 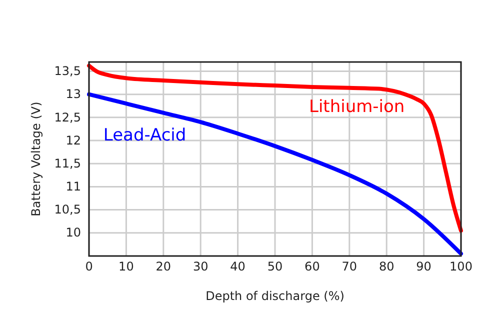 I want to click on y-tick-label: 12,5, so click(x=67, y=117).